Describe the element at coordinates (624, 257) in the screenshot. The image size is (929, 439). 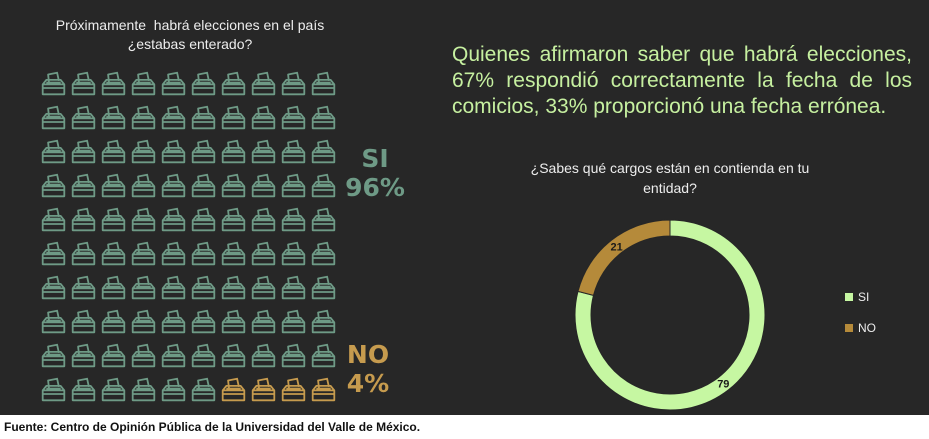
I see `donut-slice-no` at that location.